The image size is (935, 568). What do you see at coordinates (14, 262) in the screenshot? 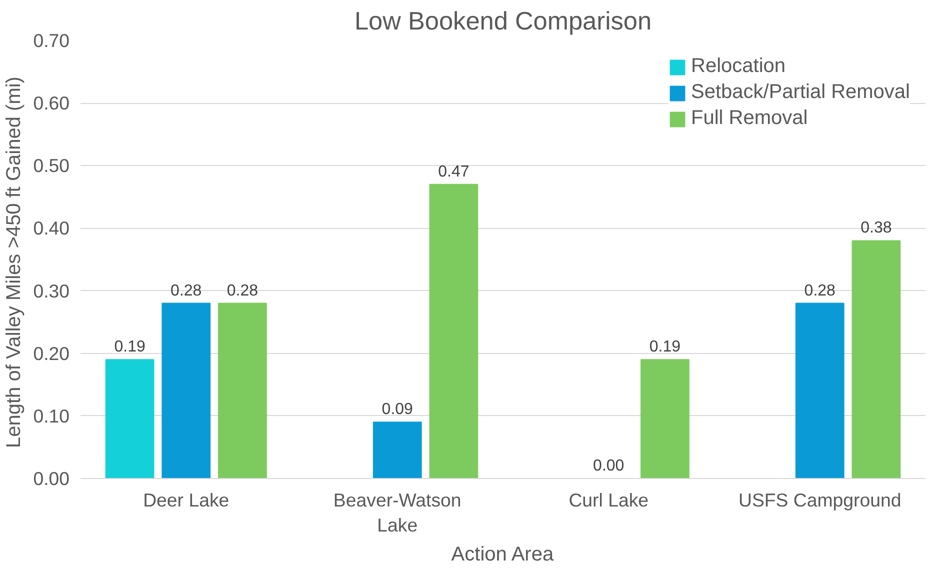
I see `y-axis-title: Length of Valley Miles >450 ft Gained (mi)` at bounding box center [14, 262].